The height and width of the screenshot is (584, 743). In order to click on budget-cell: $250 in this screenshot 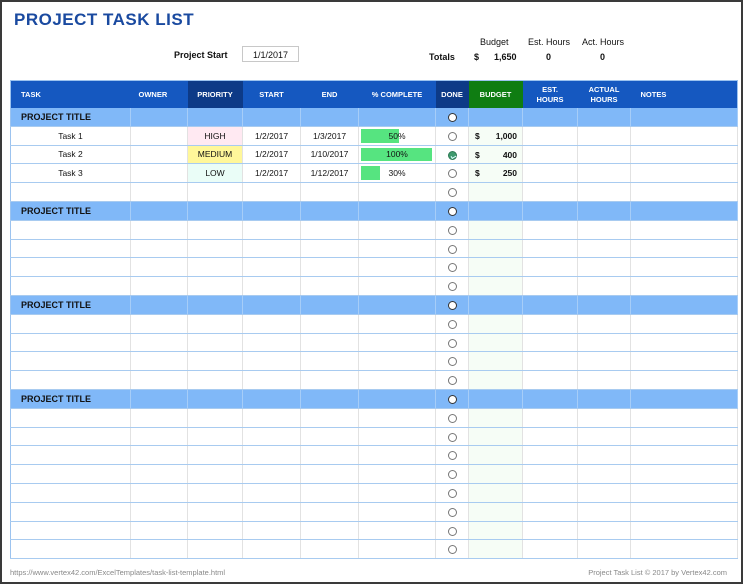, I will do `click(495, 173)`.